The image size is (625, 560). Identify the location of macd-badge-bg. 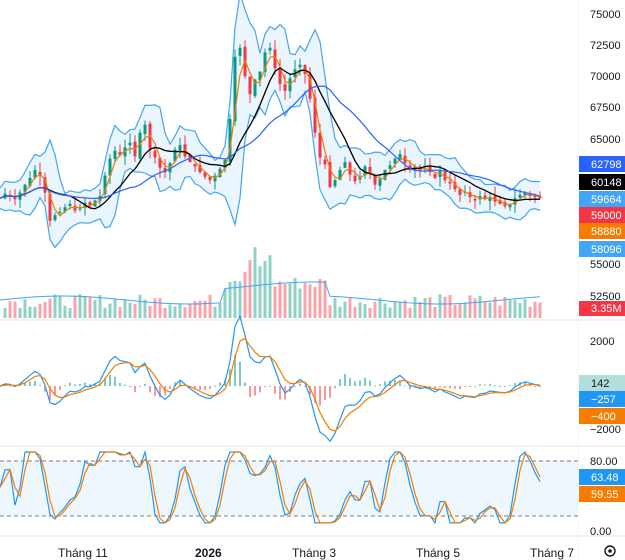
(602, 383).